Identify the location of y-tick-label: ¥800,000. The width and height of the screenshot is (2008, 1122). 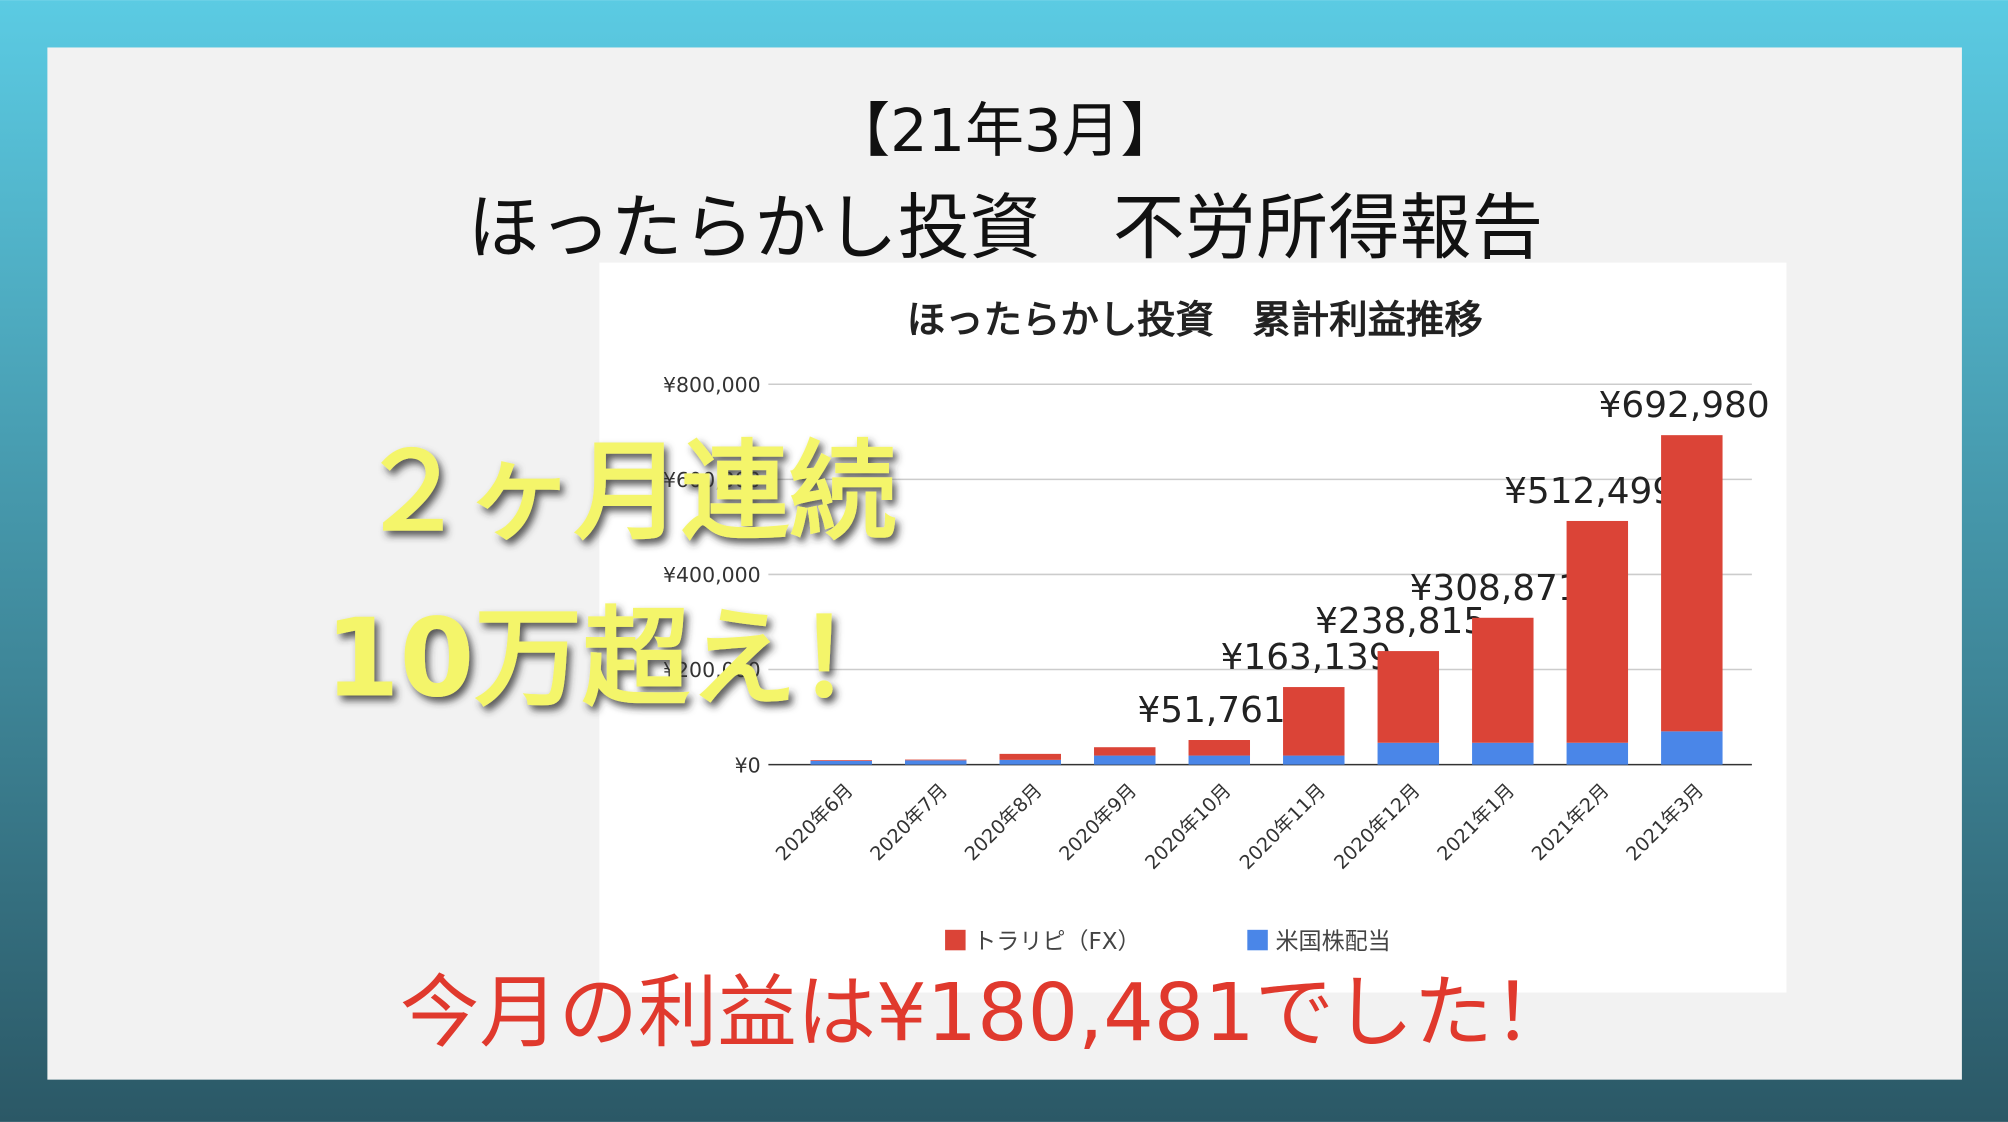
(712, 385).